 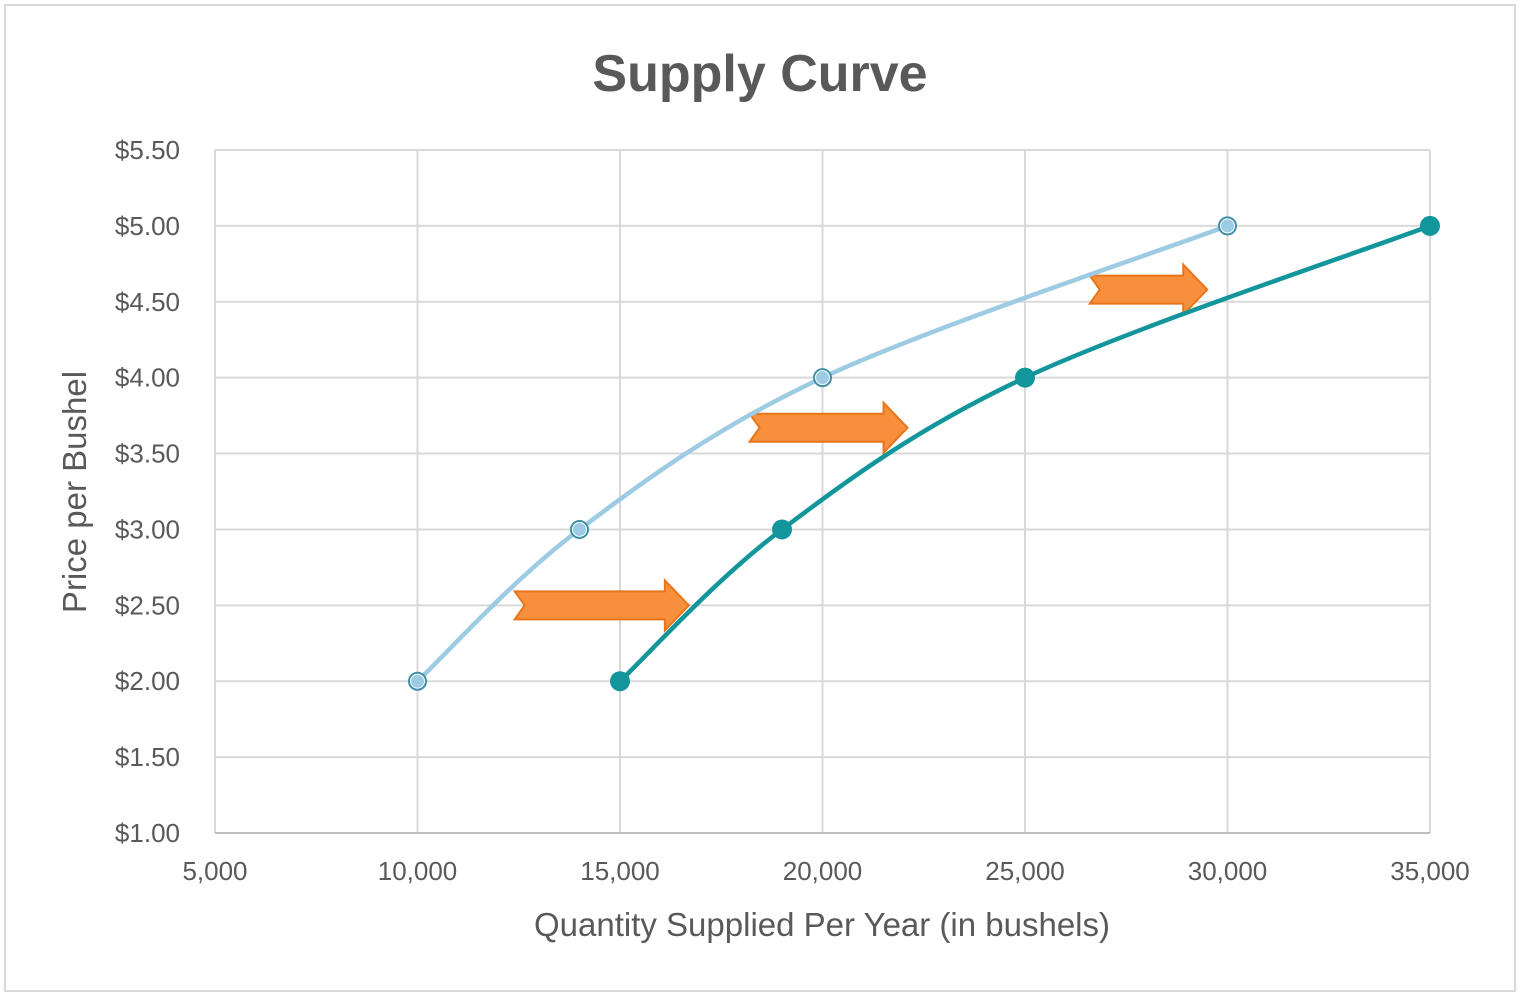 I want to click on x-tick-label: 10,000, so click(x=418, y=871).